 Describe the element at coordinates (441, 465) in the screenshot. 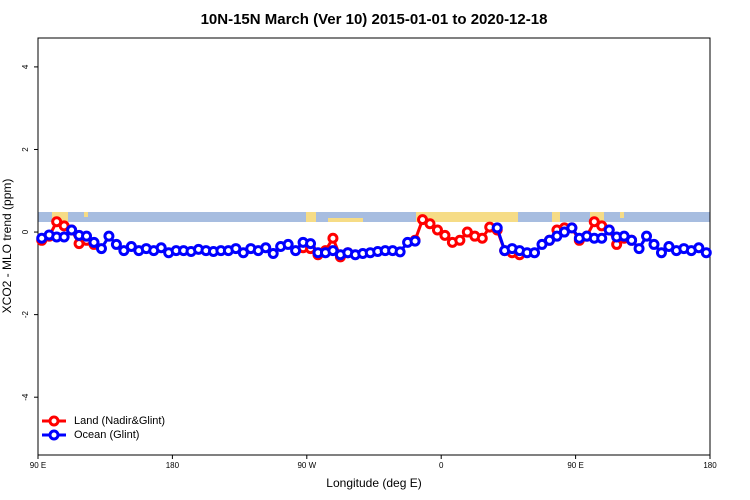

I see `x-tick-label: 0` at that location.